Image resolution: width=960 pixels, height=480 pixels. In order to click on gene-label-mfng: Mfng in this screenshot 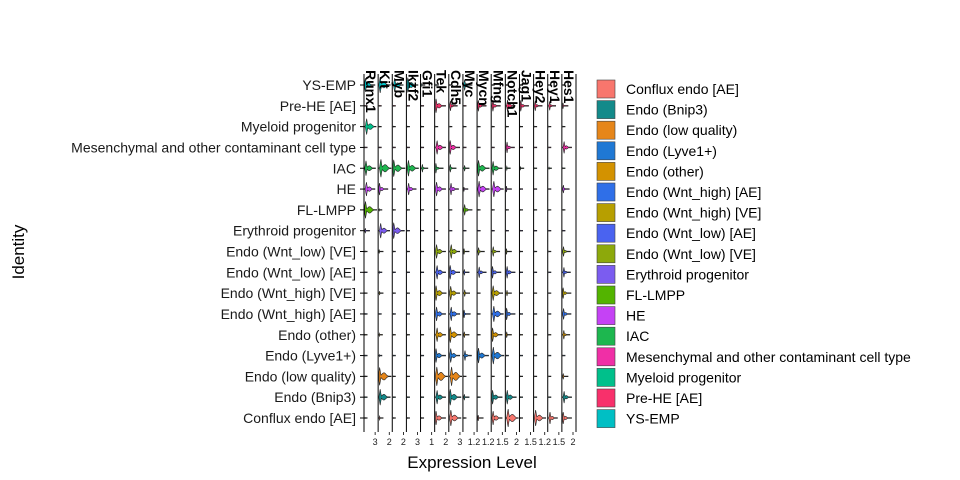, I will do `click(498, 86)`.